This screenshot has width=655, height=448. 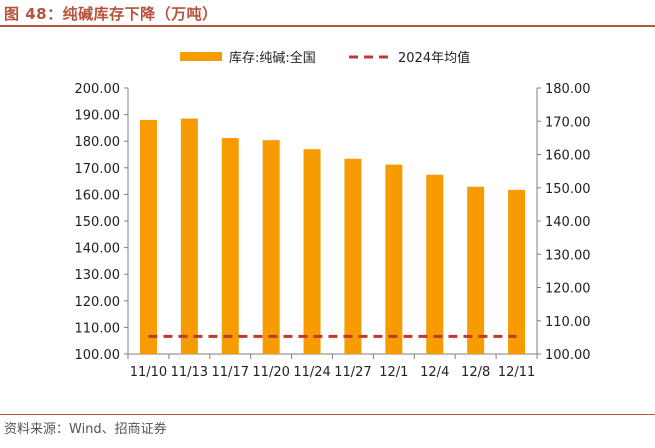 What do you see at coordinates (148, 372) in the screenshot?
I see `x-tick-label: 11/10` at bounding box center [148, 372].